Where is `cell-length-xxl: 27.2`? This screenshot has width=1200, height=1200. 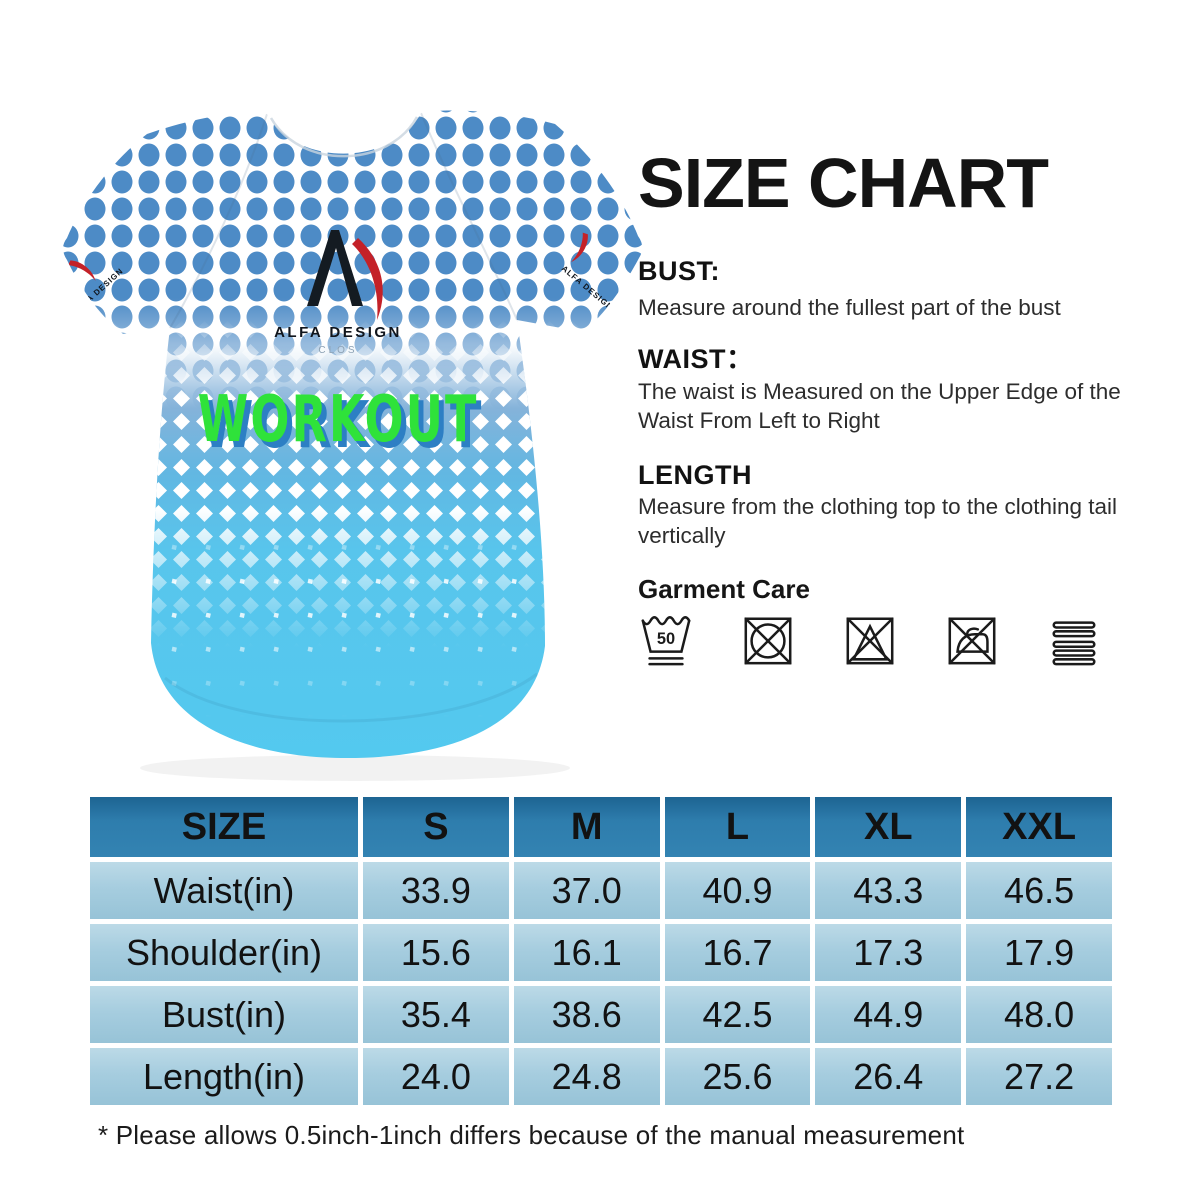
cell-length-xxl: 27.2 is located at coordinates (1039, 1076).